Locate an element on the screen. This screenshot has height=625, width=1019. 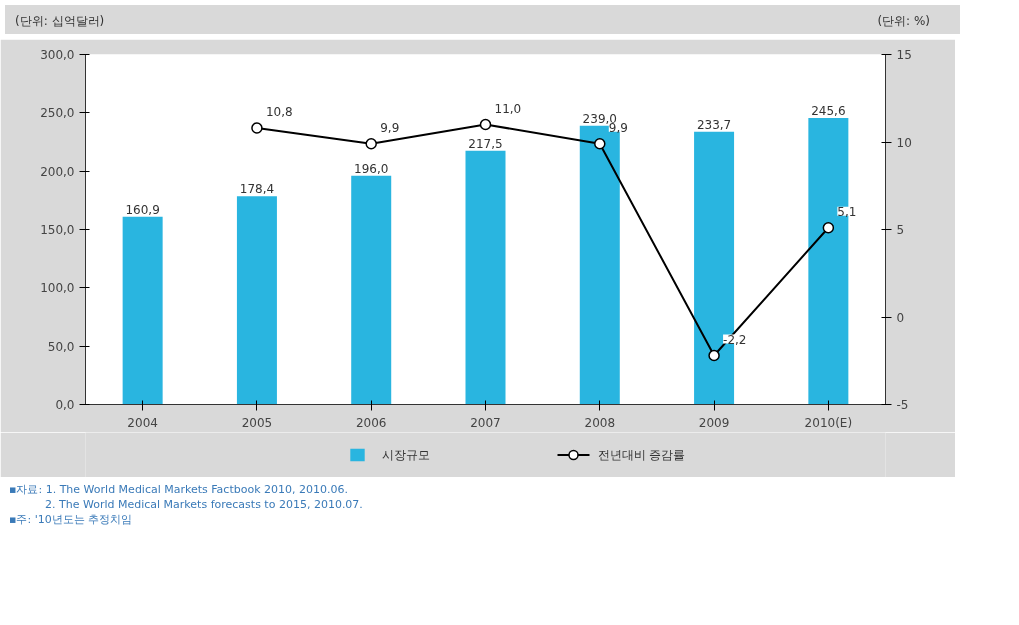
y-tick-label: 0,0 is located at coordinates (65, 405).